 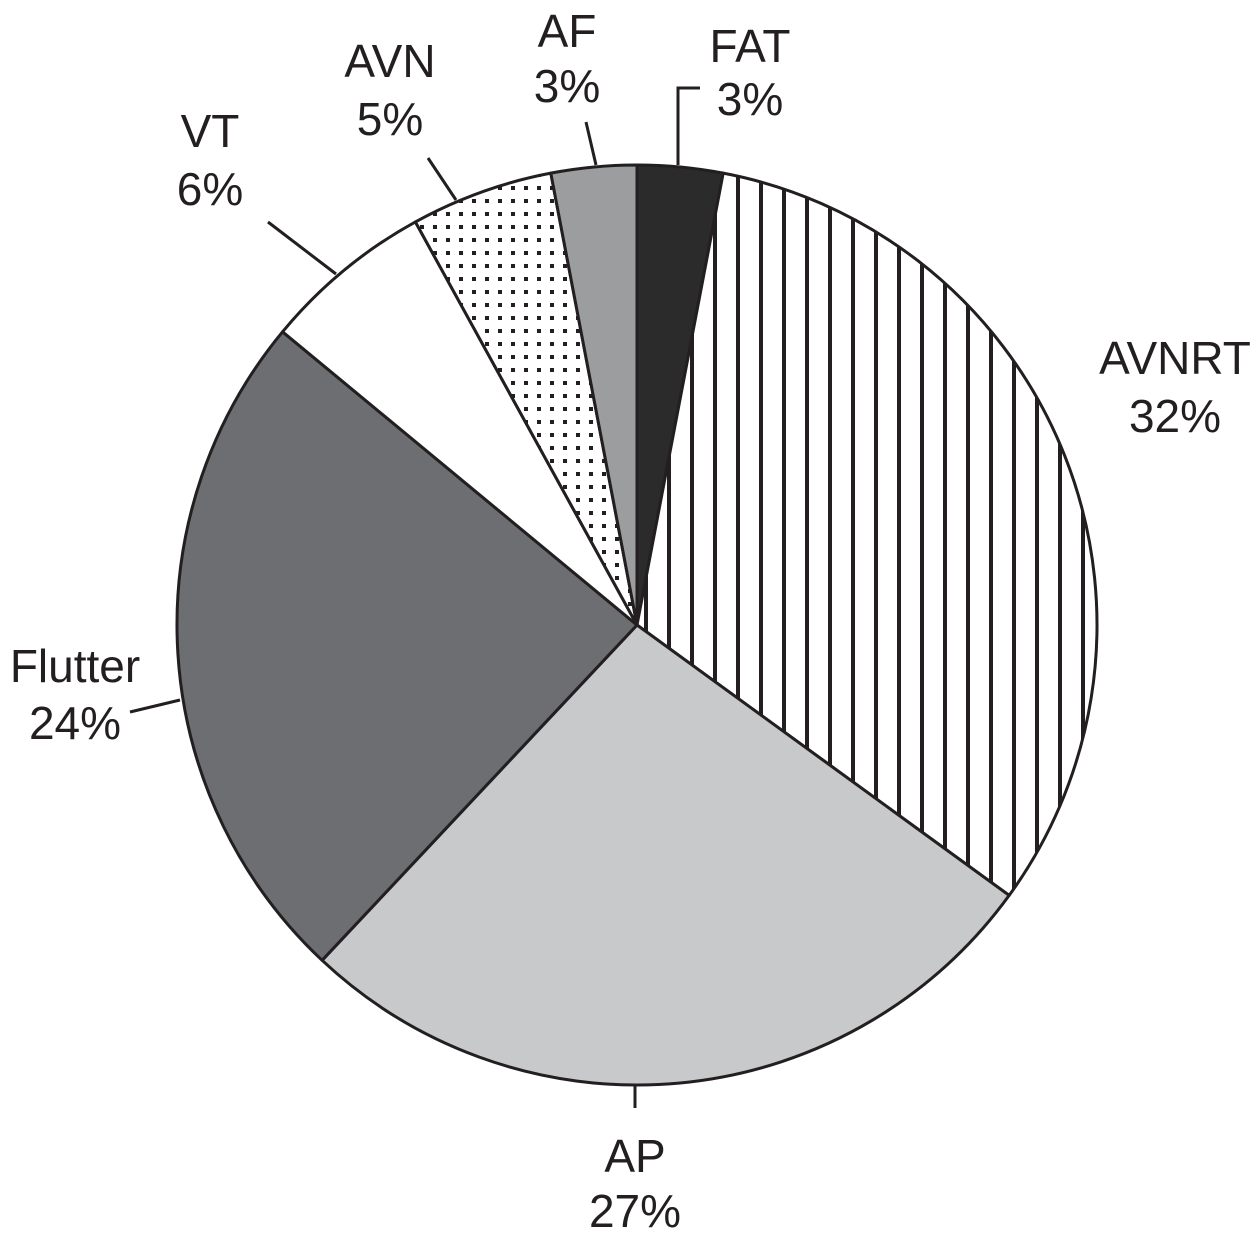 I want to click on slice-value-label: 24%, so click(x=75, y=723).